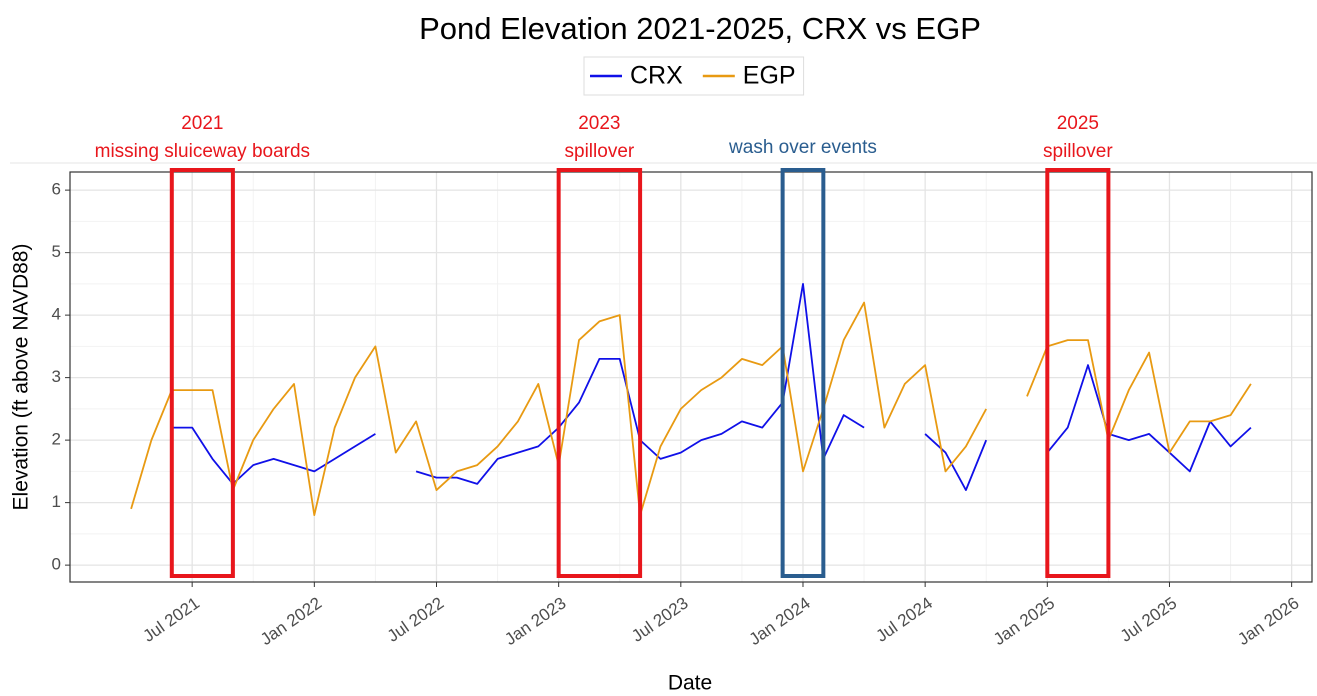 Image resolution: width=1317 pixels, height=696 pixels. Describe the element at coordinates (171, 619) in the screenshot. I see `x-tick-label: Jul 2021` at that location.